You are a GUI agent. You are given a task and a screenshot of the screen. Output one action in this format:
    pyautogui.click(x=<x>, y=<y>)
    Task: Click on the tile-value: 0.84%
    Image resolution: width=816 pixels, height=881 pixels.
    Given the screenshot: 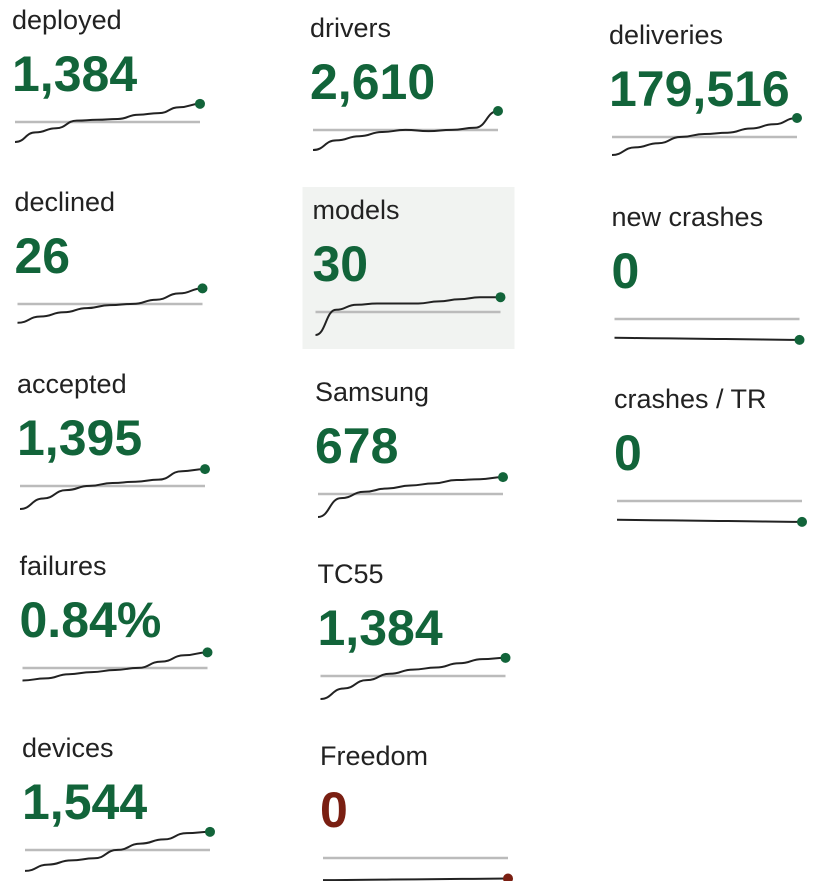 What is the action you would take?
    pyautogui.click(x=91, y=620)
    